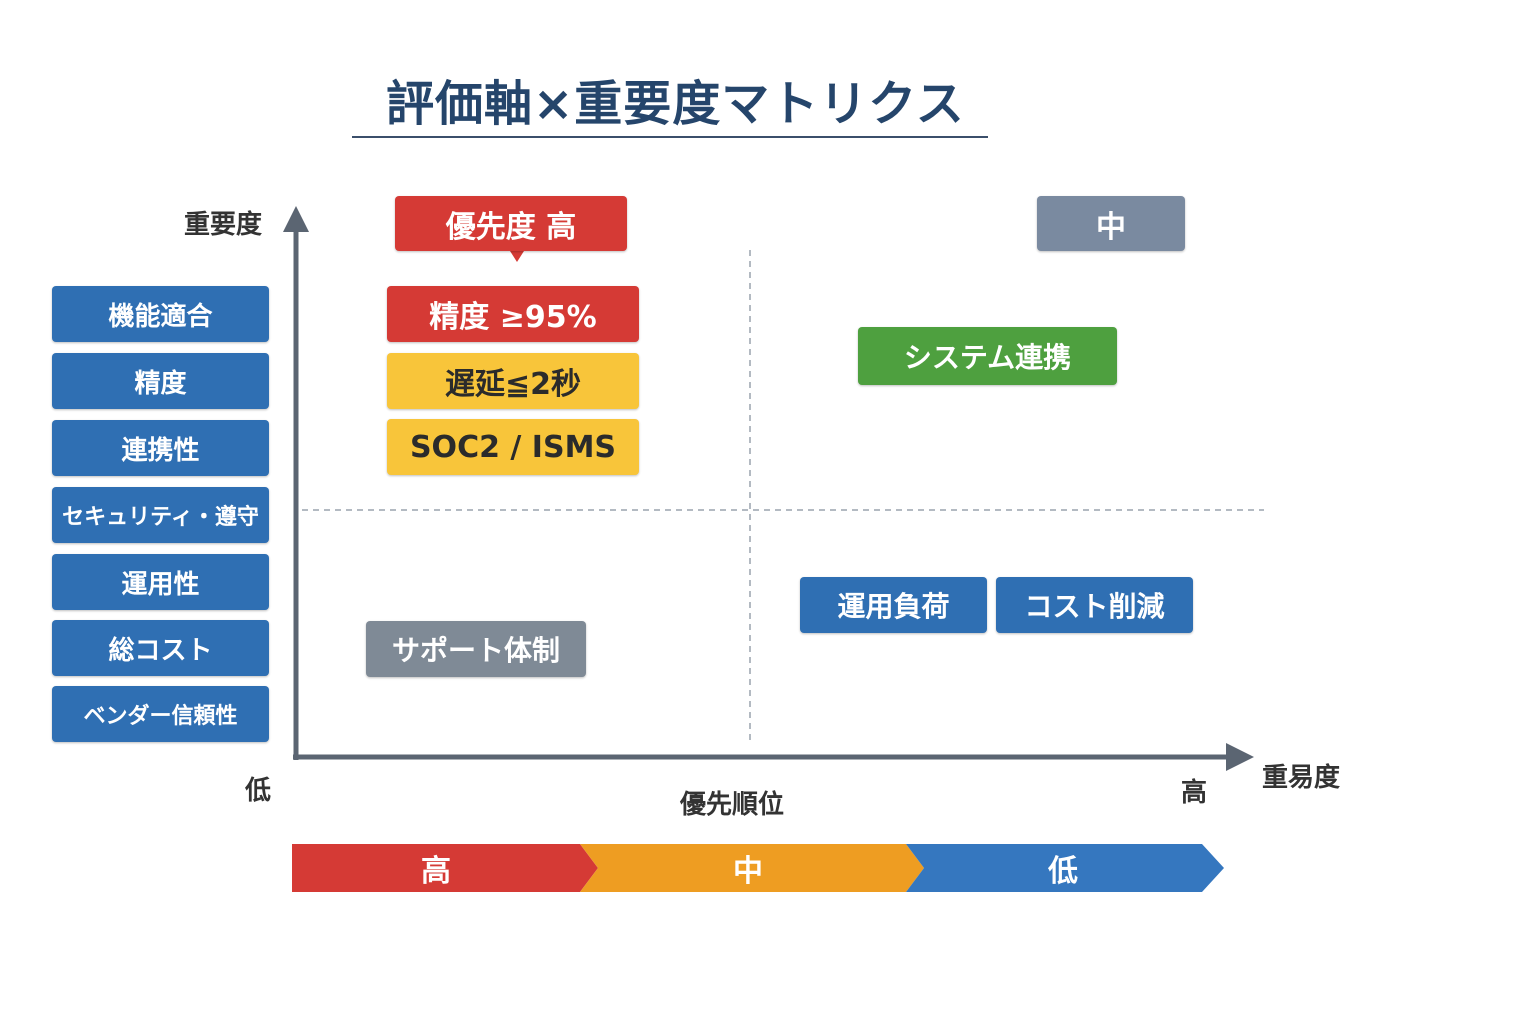  I want to click on band-high-segment, so click(445, 868).